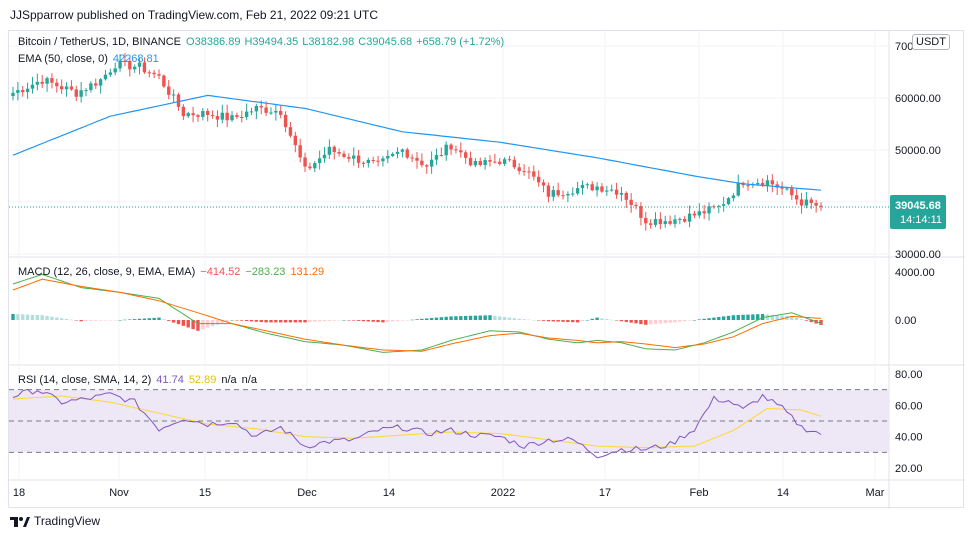 The image size is (972, 541). Describe the element at coordinates (100, 42) in the screenshot. I see `symbol-label: Bitcoin / TetherUS, 1D, BINANCE` at that location.